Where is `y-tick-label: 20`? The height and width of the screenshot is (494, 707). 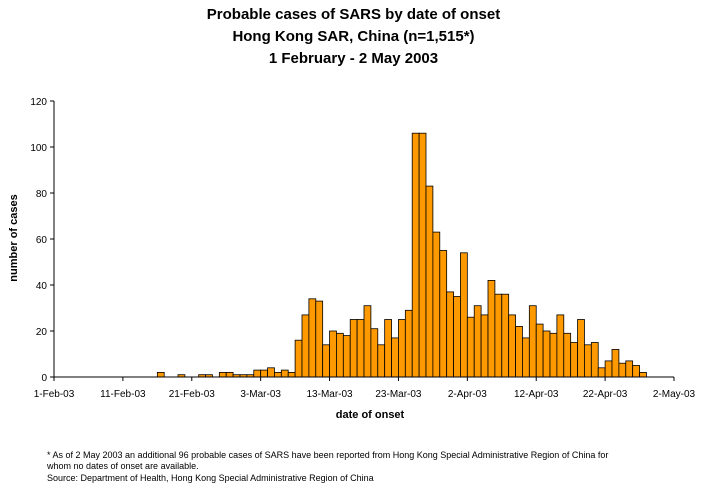
y-tick-label: 20 is located at coordinates (42, 332).